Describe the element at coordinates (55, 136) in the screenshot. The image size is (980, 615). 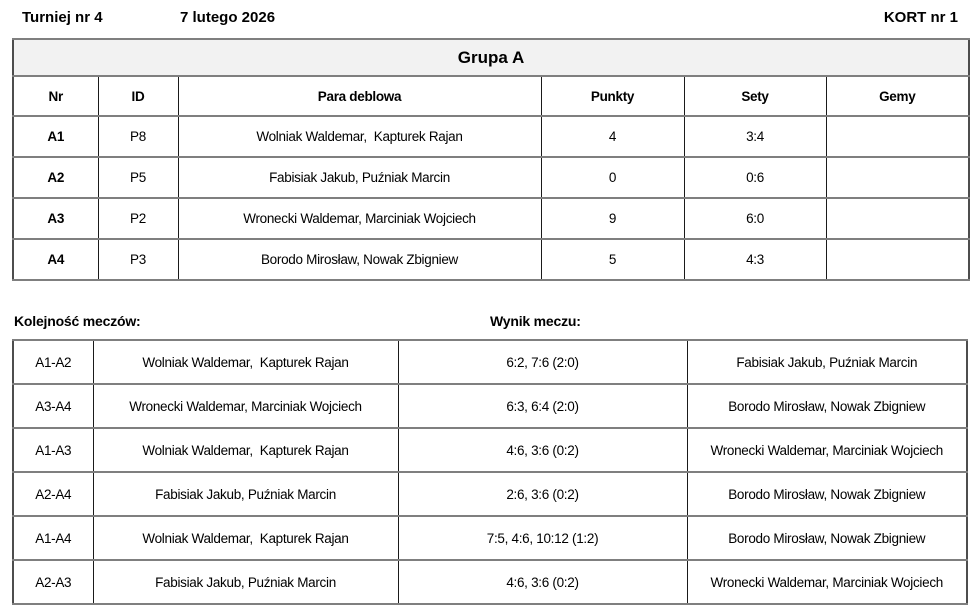
I see `cell-nr: A1` at that location.